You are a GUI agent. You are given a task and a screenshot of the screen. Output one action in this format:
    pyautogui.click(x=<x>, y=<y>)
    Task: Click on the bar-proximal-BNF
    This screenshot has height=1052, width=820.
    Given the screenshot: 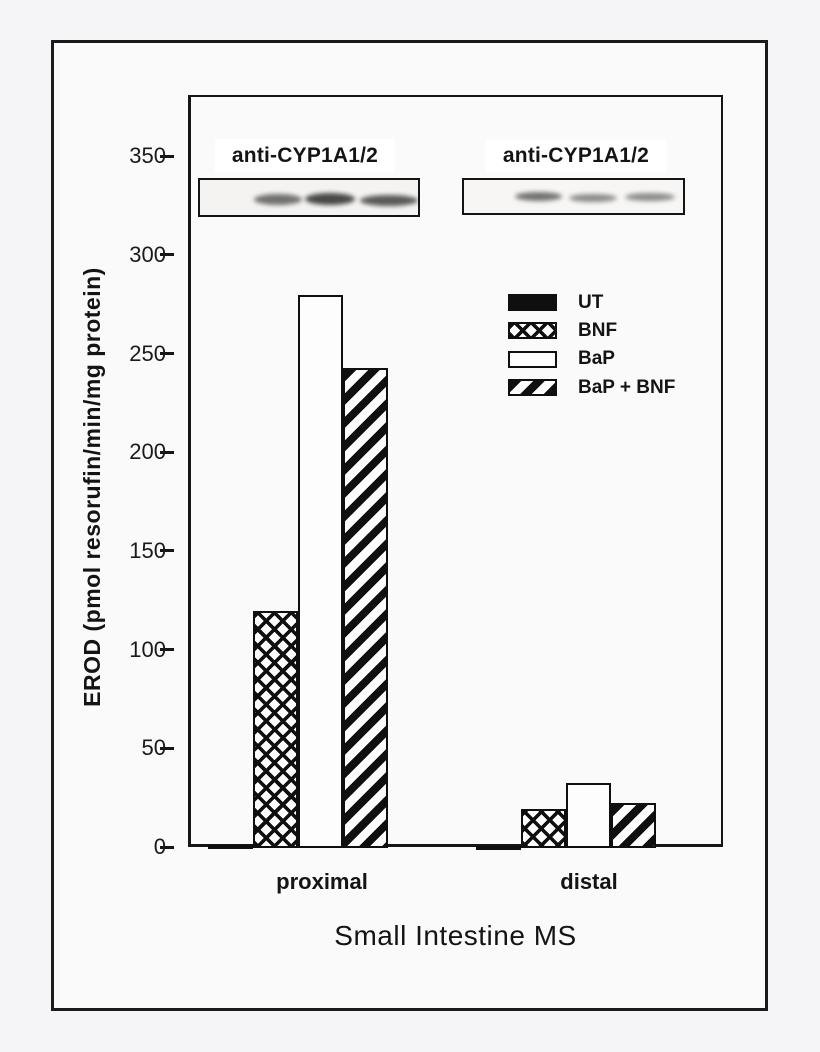 What is the action you would take?
    pyautogui.click(x=275, y=729)
    